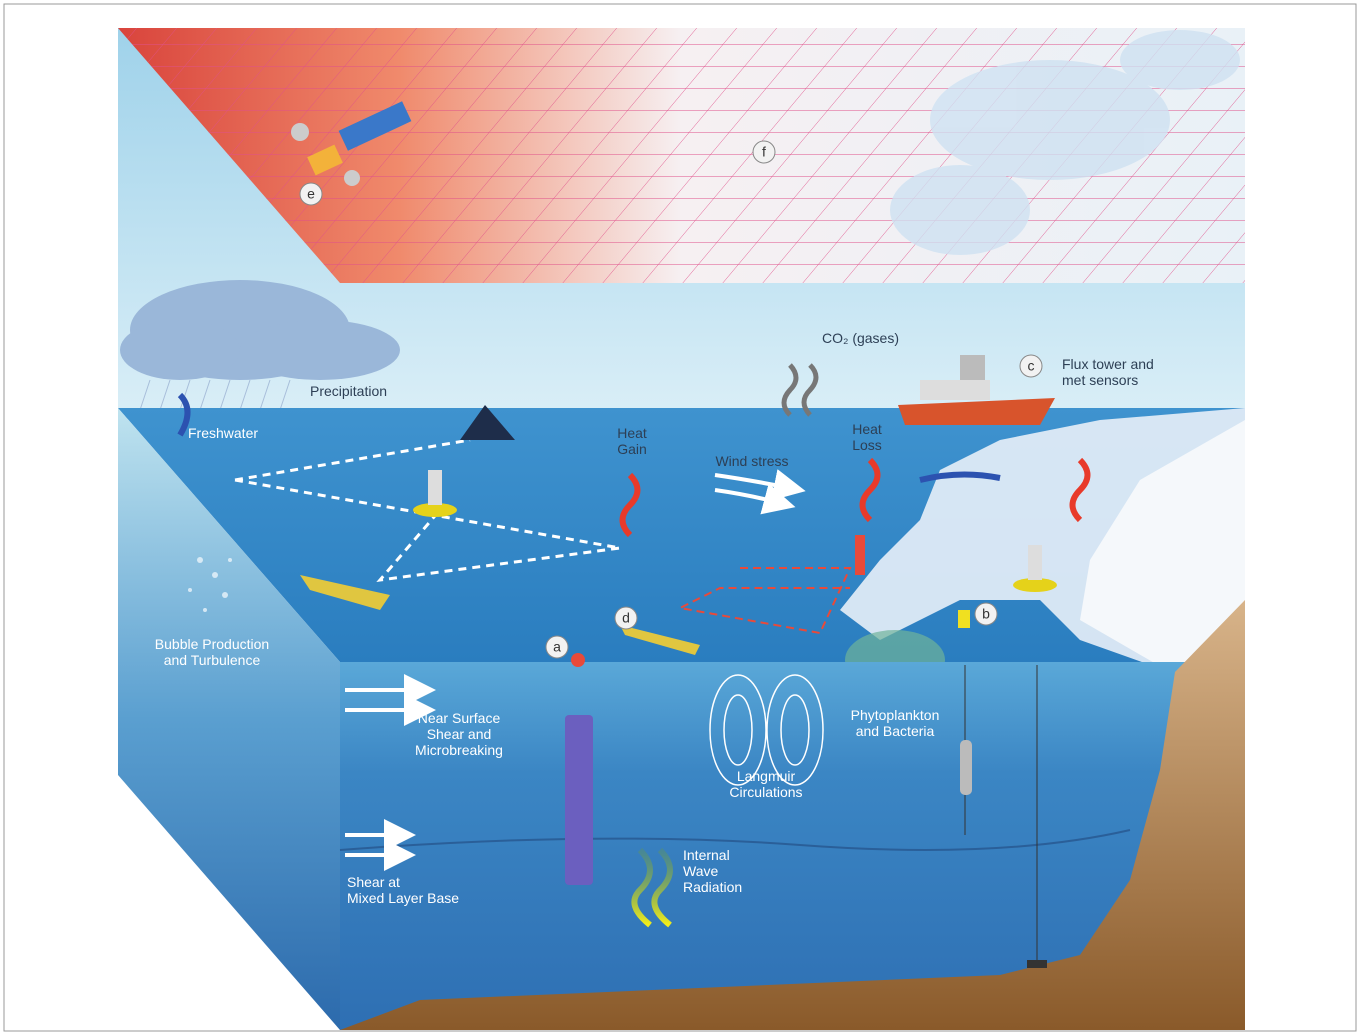  What do you see at coordinates (806, 810) in the screenshot?
I see `mooring` at bounding box center [806, 810].